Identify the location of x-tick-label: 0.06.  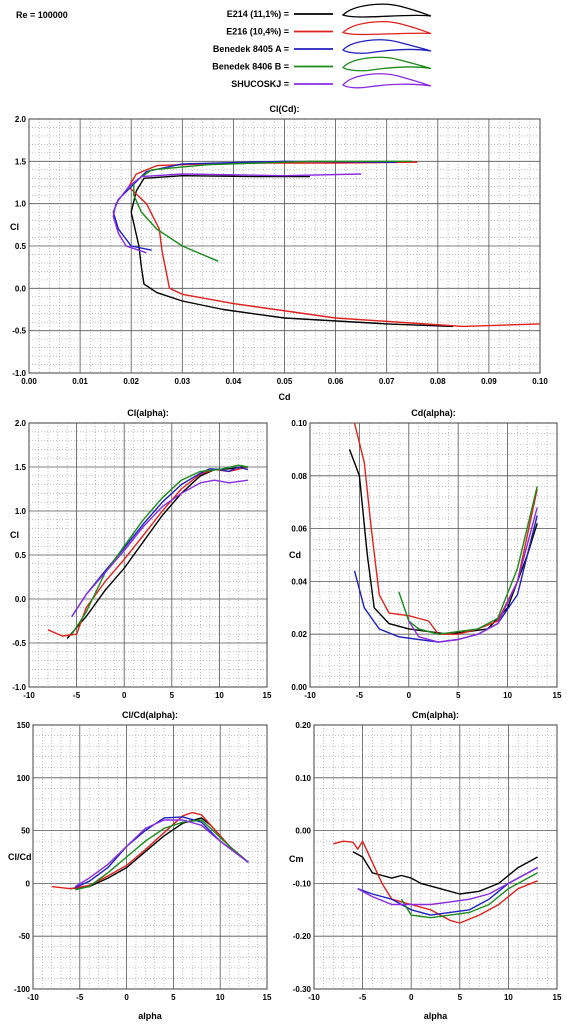
(336, 381).